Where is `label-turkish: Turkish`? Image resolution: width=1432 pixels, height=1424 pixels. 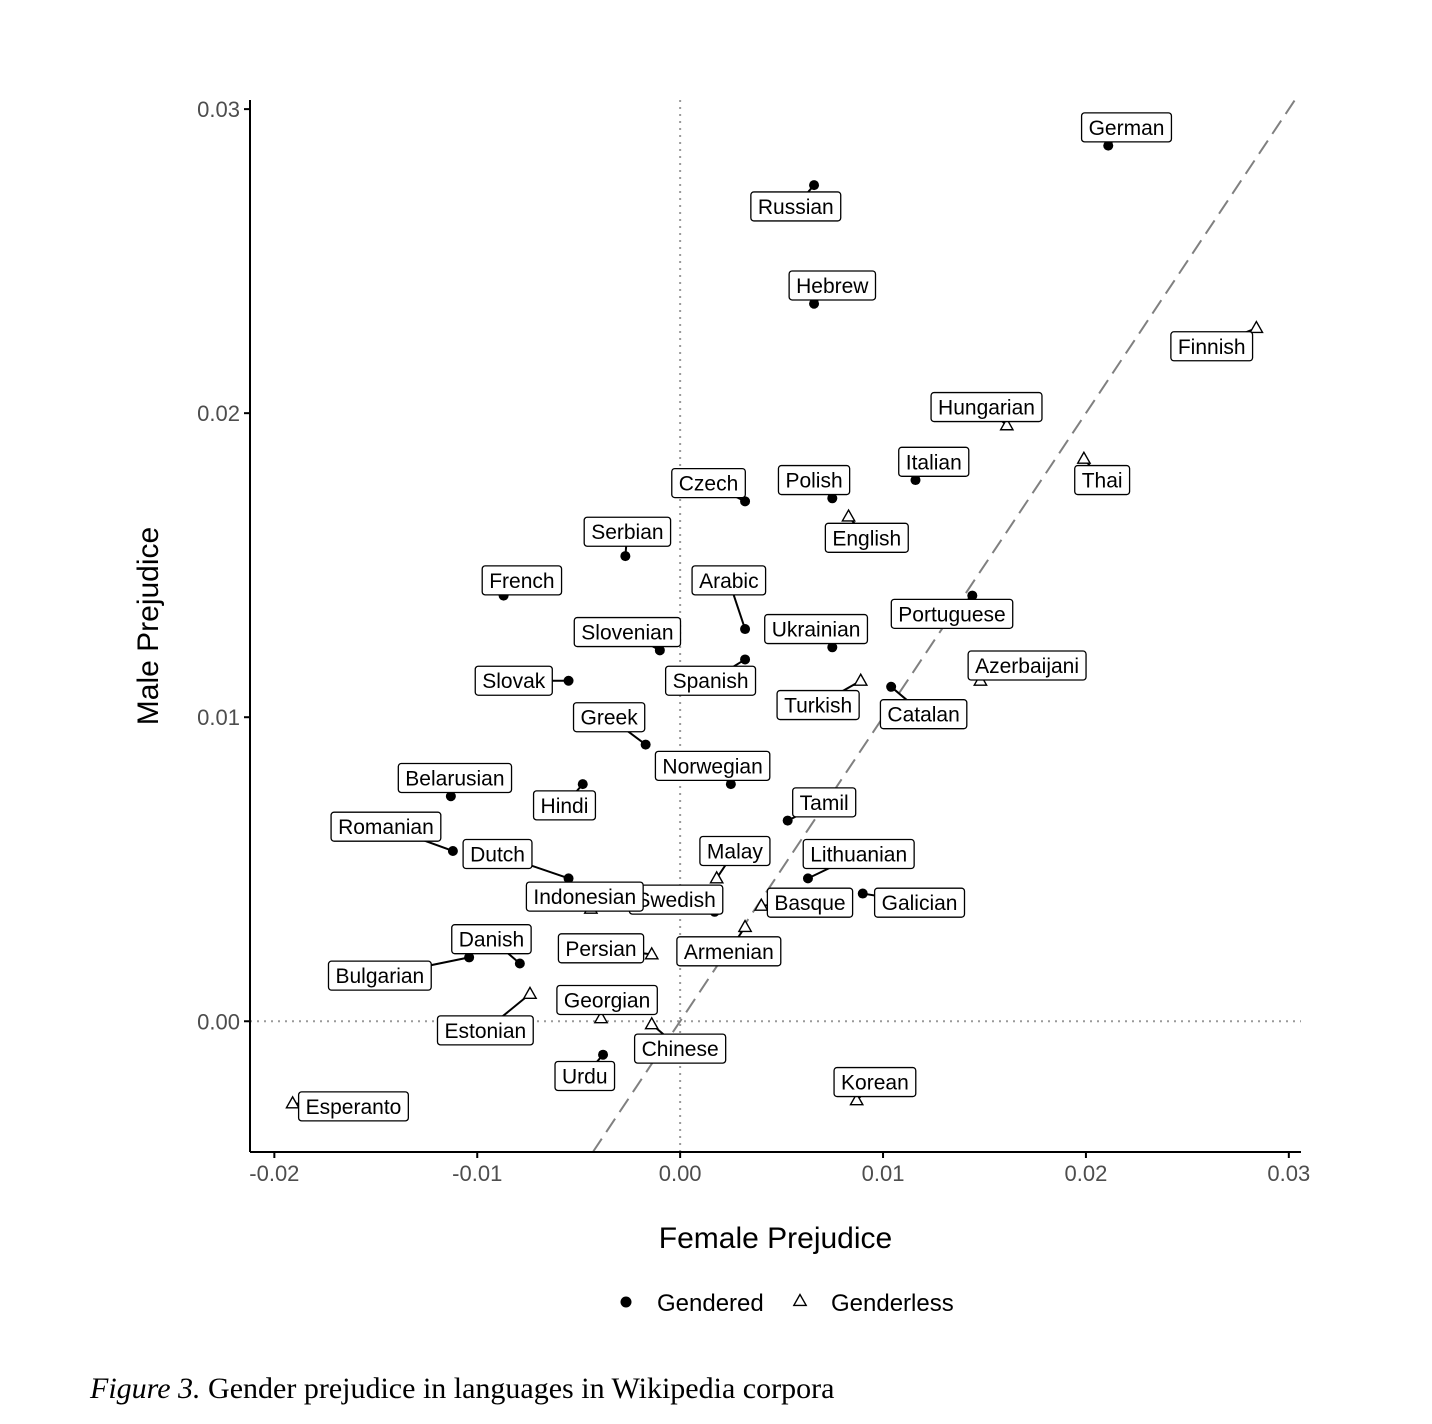
label-turkish: Turkish is located at coordinates (818, 705).